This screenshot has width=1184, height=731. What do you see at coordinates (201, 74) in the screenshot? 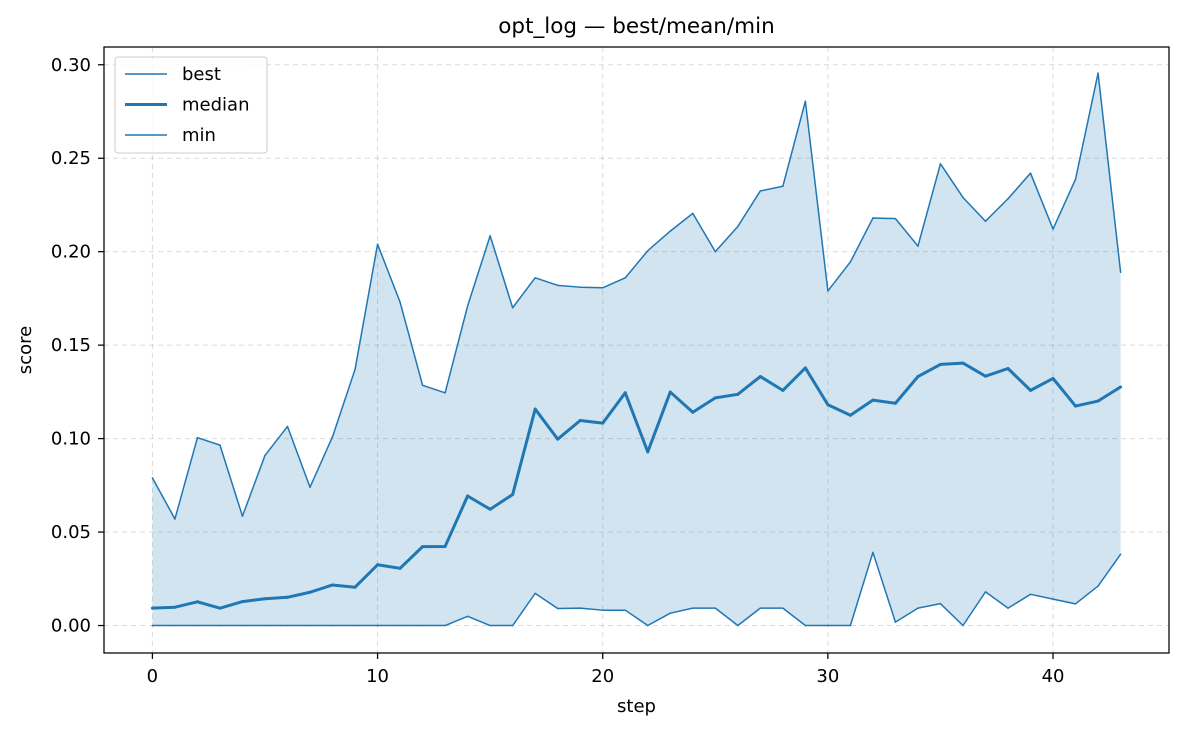
I see `legend-label-best: best` at bounding box center [201, 74].